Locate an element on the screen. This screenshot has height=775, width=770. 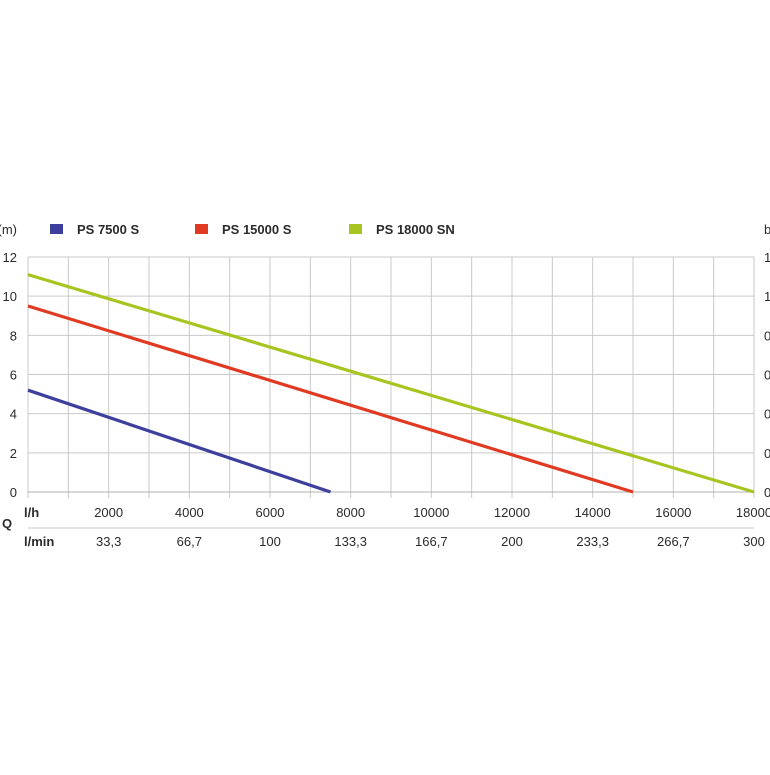
x-tick-label-primary: 18000 is located at coordinates (753, 512).